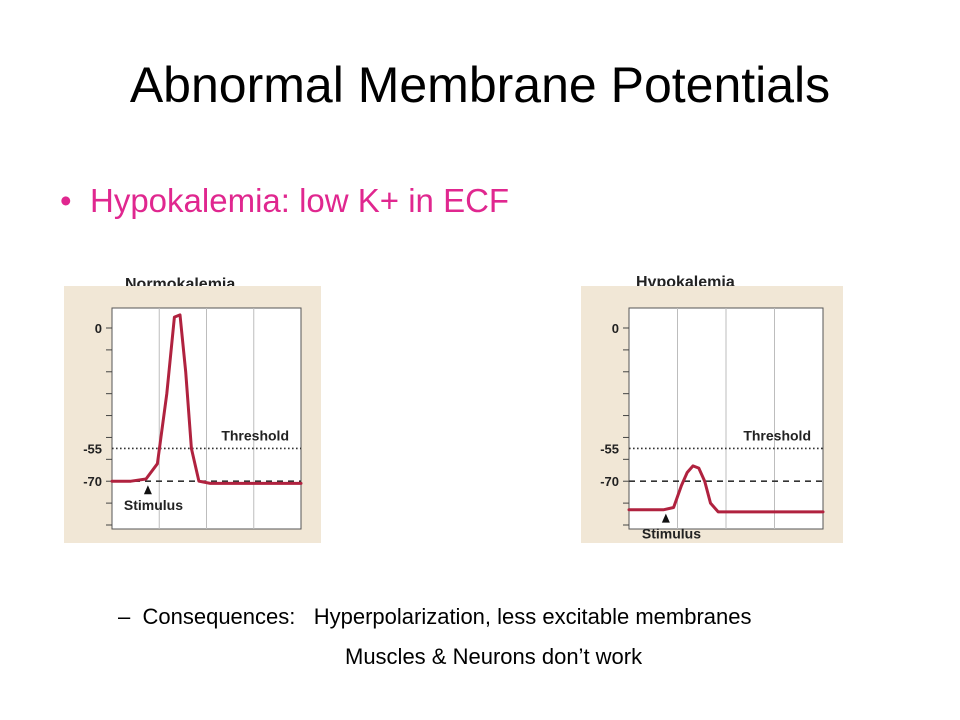  What do you see at coordinates (219, 616) in the screenshot?
I see `consequences-label: Consequences:` at bounding box center [219, 616].